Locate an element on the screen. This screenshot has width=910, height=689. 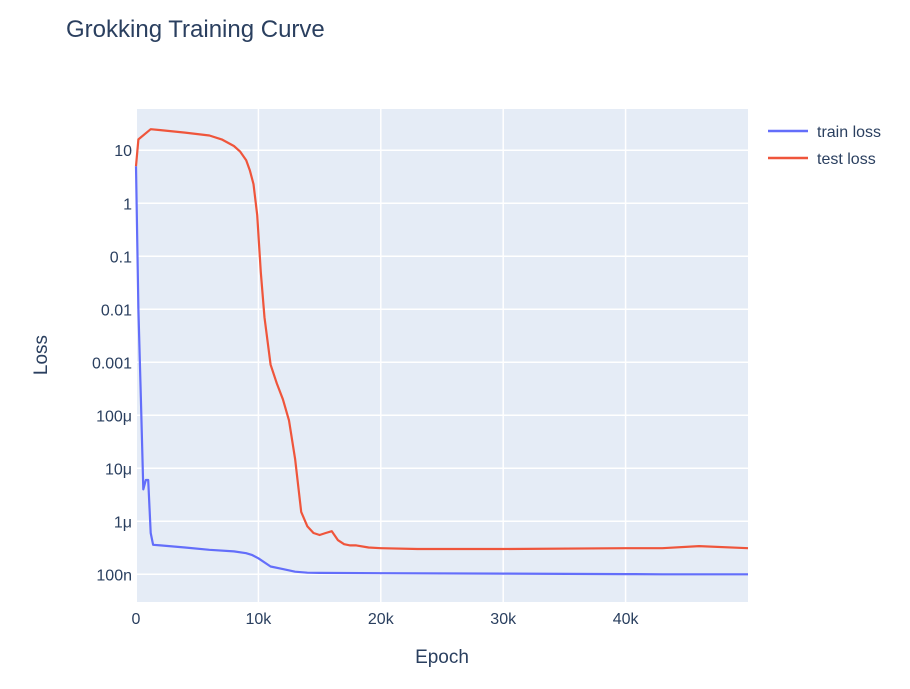
x-axis-ticks: 0 10k 20k 30k 40k is located at coordinates (386, 619).